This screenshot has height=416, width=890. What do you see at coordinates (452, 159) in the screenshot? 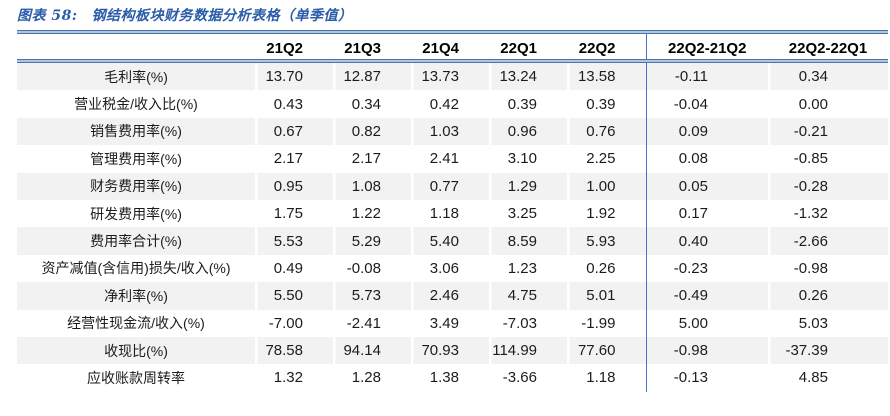
I see `table-row: 管理费用率(%) 2.17 2.17 2.41 3.10 2.25 0.08 -0.85` at bounding box center [452, 159].